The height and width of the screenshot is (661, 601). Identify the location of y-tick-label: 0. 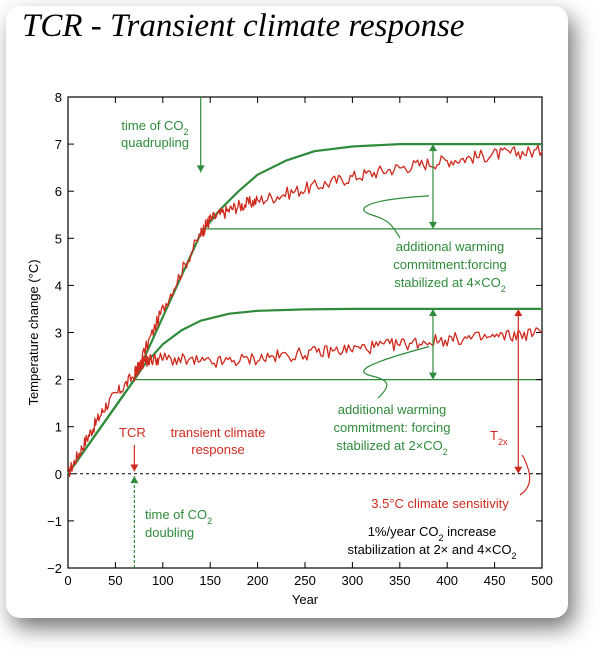
(58, 474).